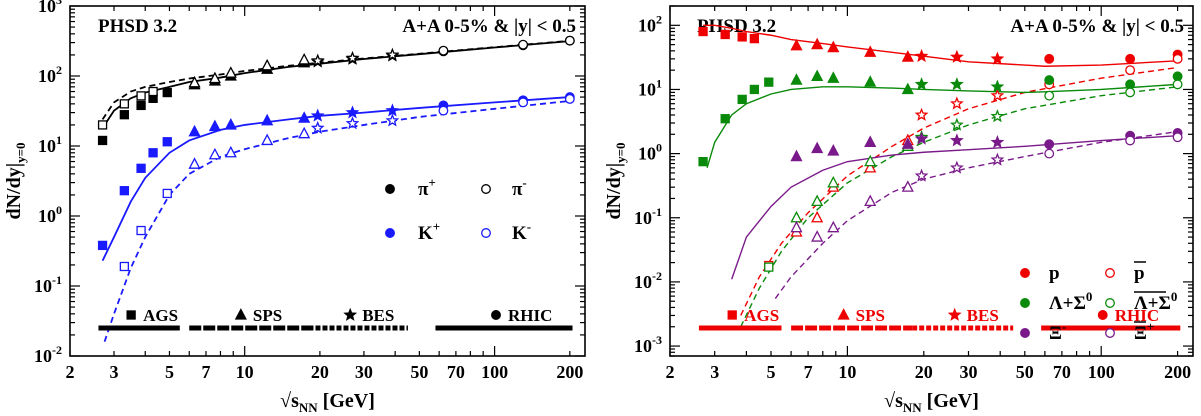 This screenshot has height=416, width=1201. Describe the element at coordinates (1155, 301) in the screenshot. I see `legend-label: Λ+Σ0` at that location.